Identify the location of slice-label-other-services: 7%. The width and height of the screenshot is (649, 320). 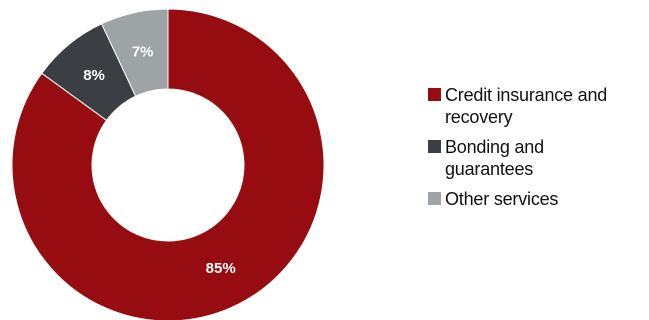
(143, 51).